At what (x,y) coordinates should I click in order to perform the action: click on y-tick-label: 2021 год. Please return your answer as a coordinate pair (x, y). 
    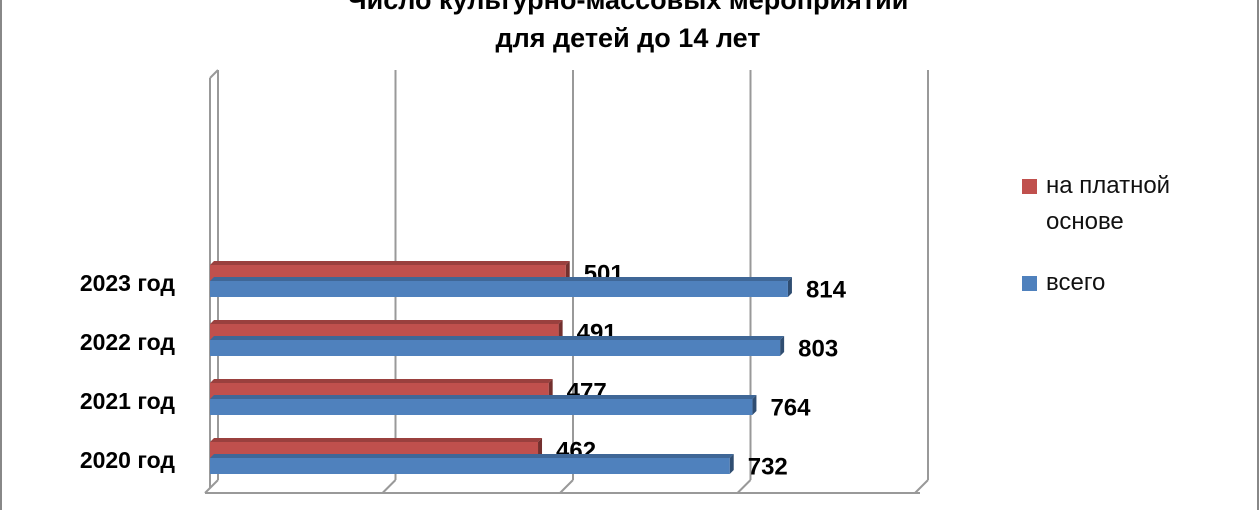
    Looking at the image, I should click on (128, 401).